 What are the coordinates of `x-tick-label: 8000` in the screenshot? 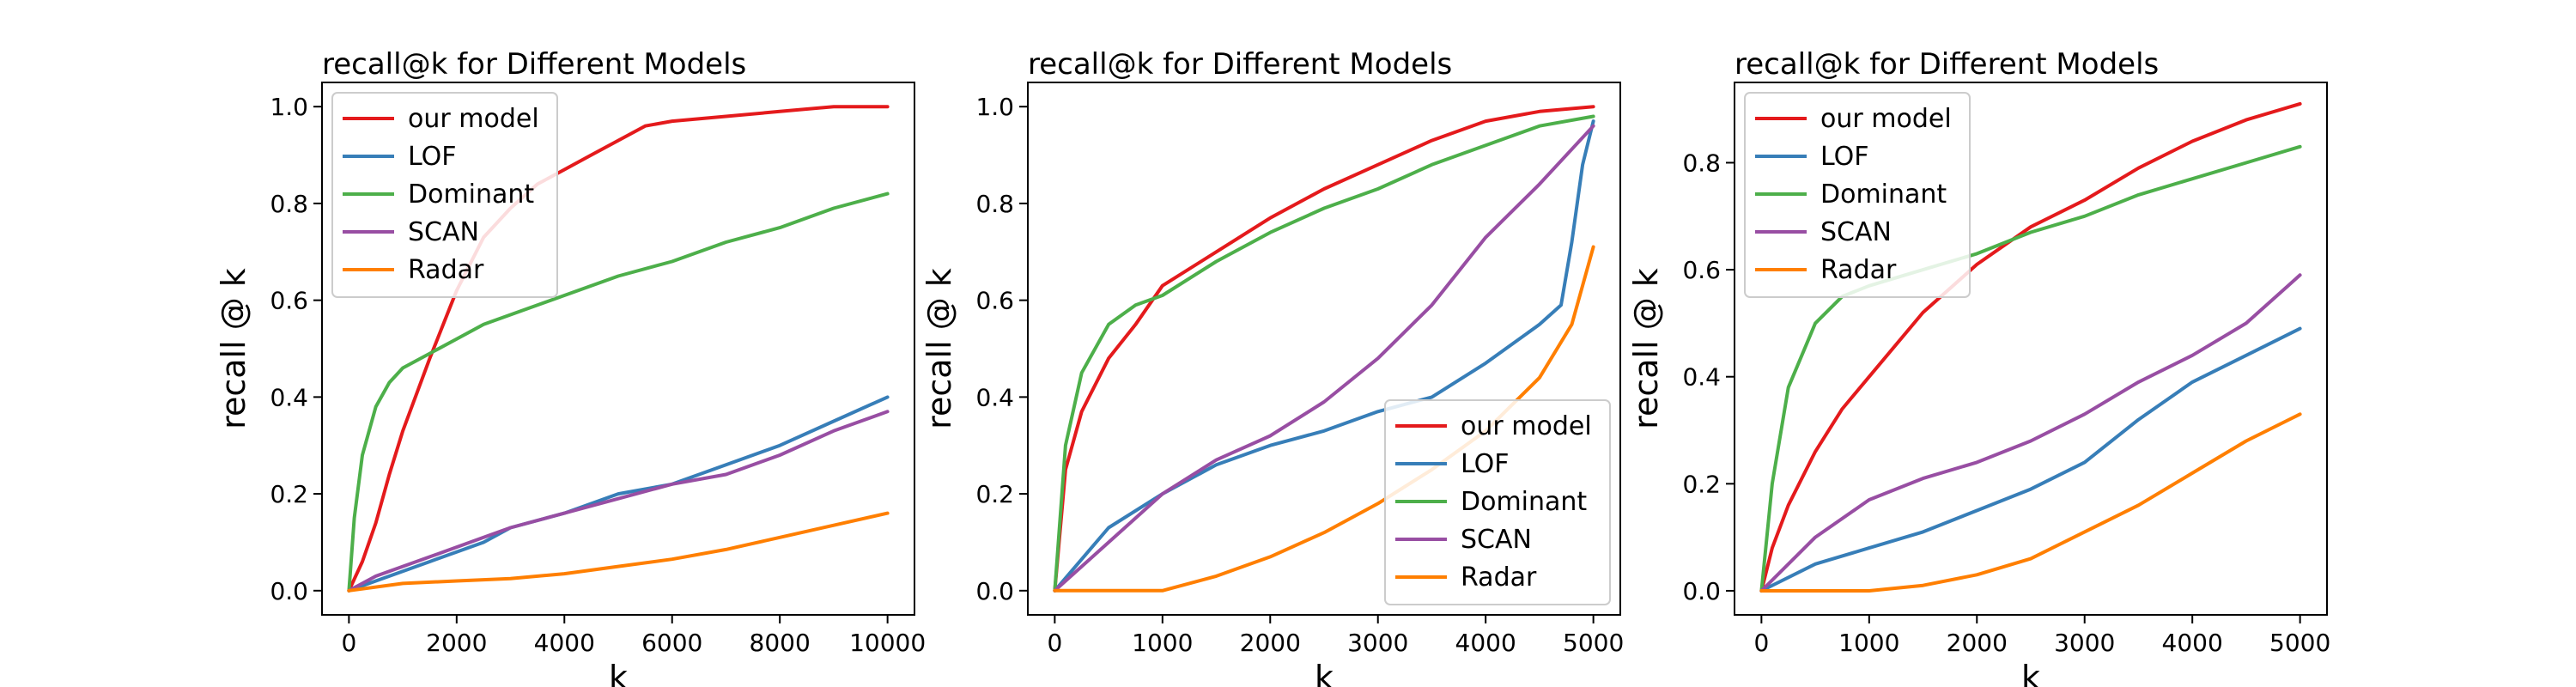 It's located at (781, 643).